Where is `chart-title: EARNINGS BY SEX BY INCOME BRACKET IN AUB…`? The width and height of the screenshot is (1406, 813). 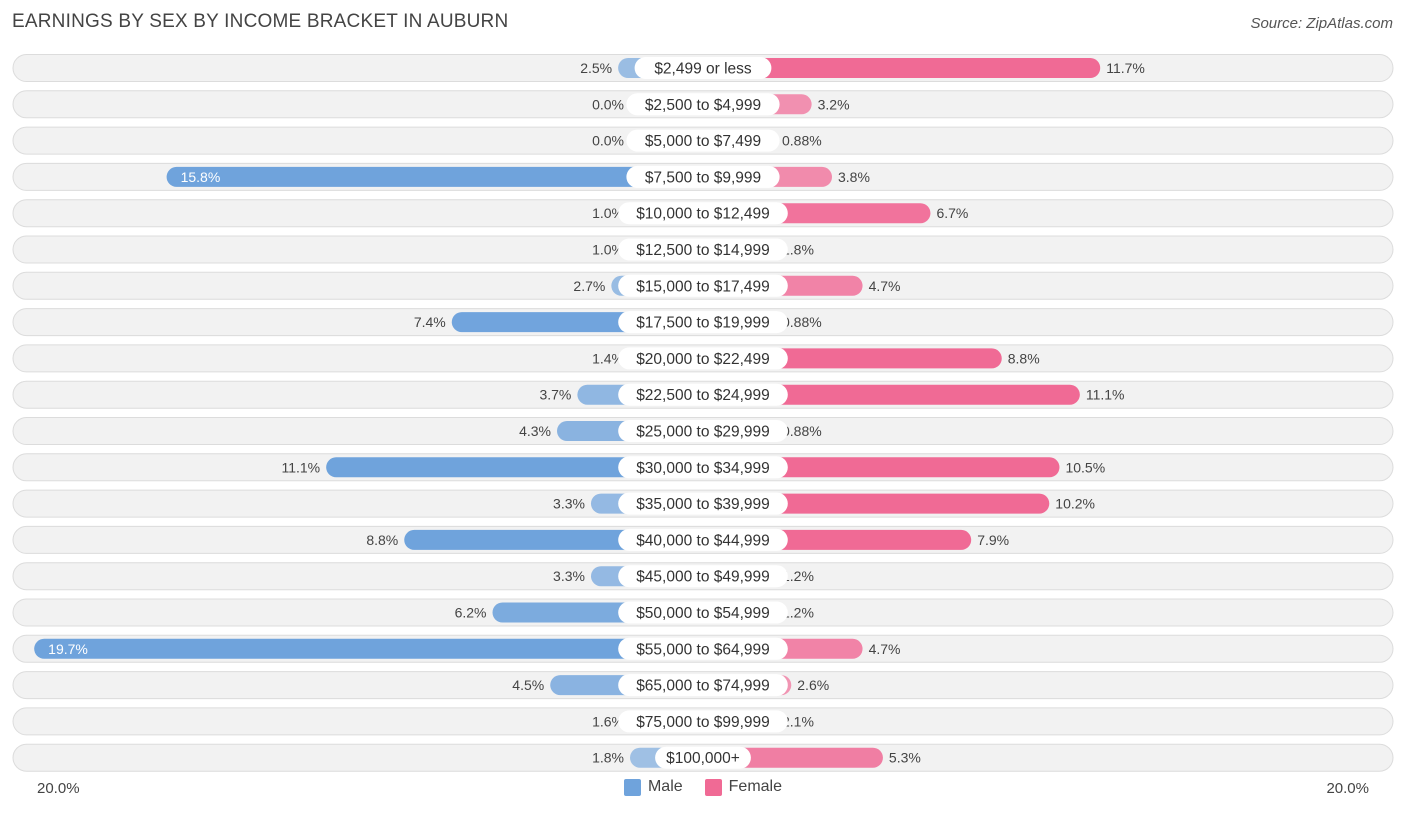
chart-title: EARNINGS BY SEX BY INCOME BRACKET IN AUB… is located at coordinates (260, 21).